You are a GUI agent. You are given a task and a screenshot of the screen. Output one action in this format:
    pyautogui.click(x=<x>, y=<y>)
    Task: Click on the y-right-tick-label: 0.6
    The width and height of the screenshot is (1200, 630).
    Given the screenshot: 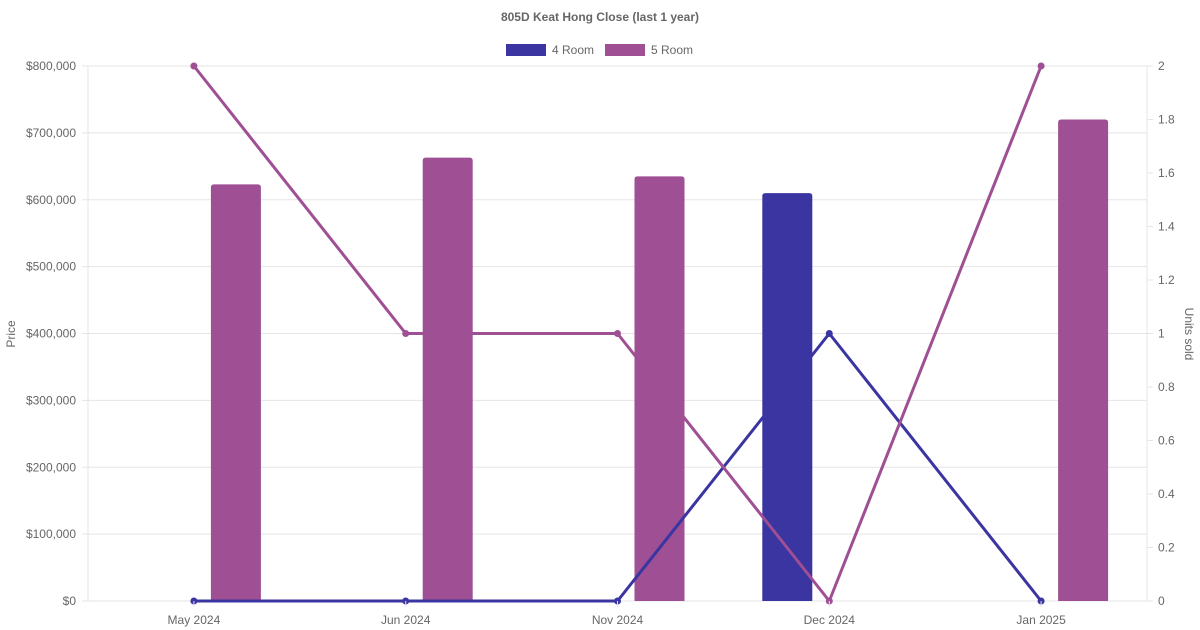 What is the action you would take?
    pyautogui.click(x=1166, y=441)
    